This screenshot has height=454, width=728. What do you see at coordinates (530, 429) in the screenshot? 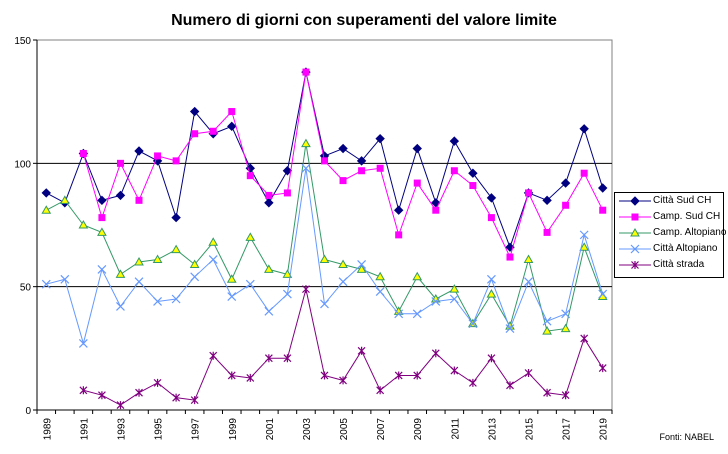
I see `x-tick-label: 2015` at bounding box center [530, 429].